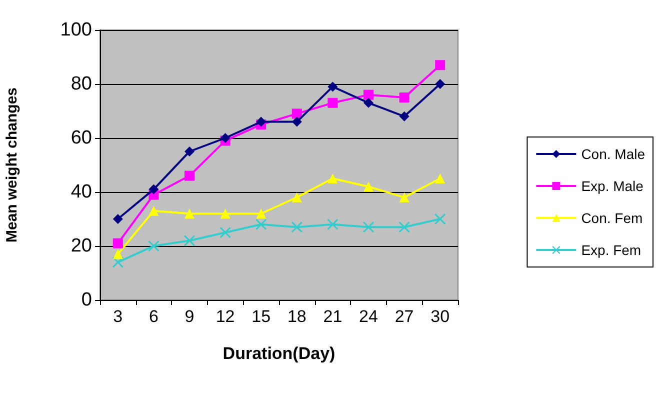 The image size is (663, 404). What do you see at coordinates (81, 138) in the screenshot?
I see `y-tick-label: 60` at bounding box center [81, 138].